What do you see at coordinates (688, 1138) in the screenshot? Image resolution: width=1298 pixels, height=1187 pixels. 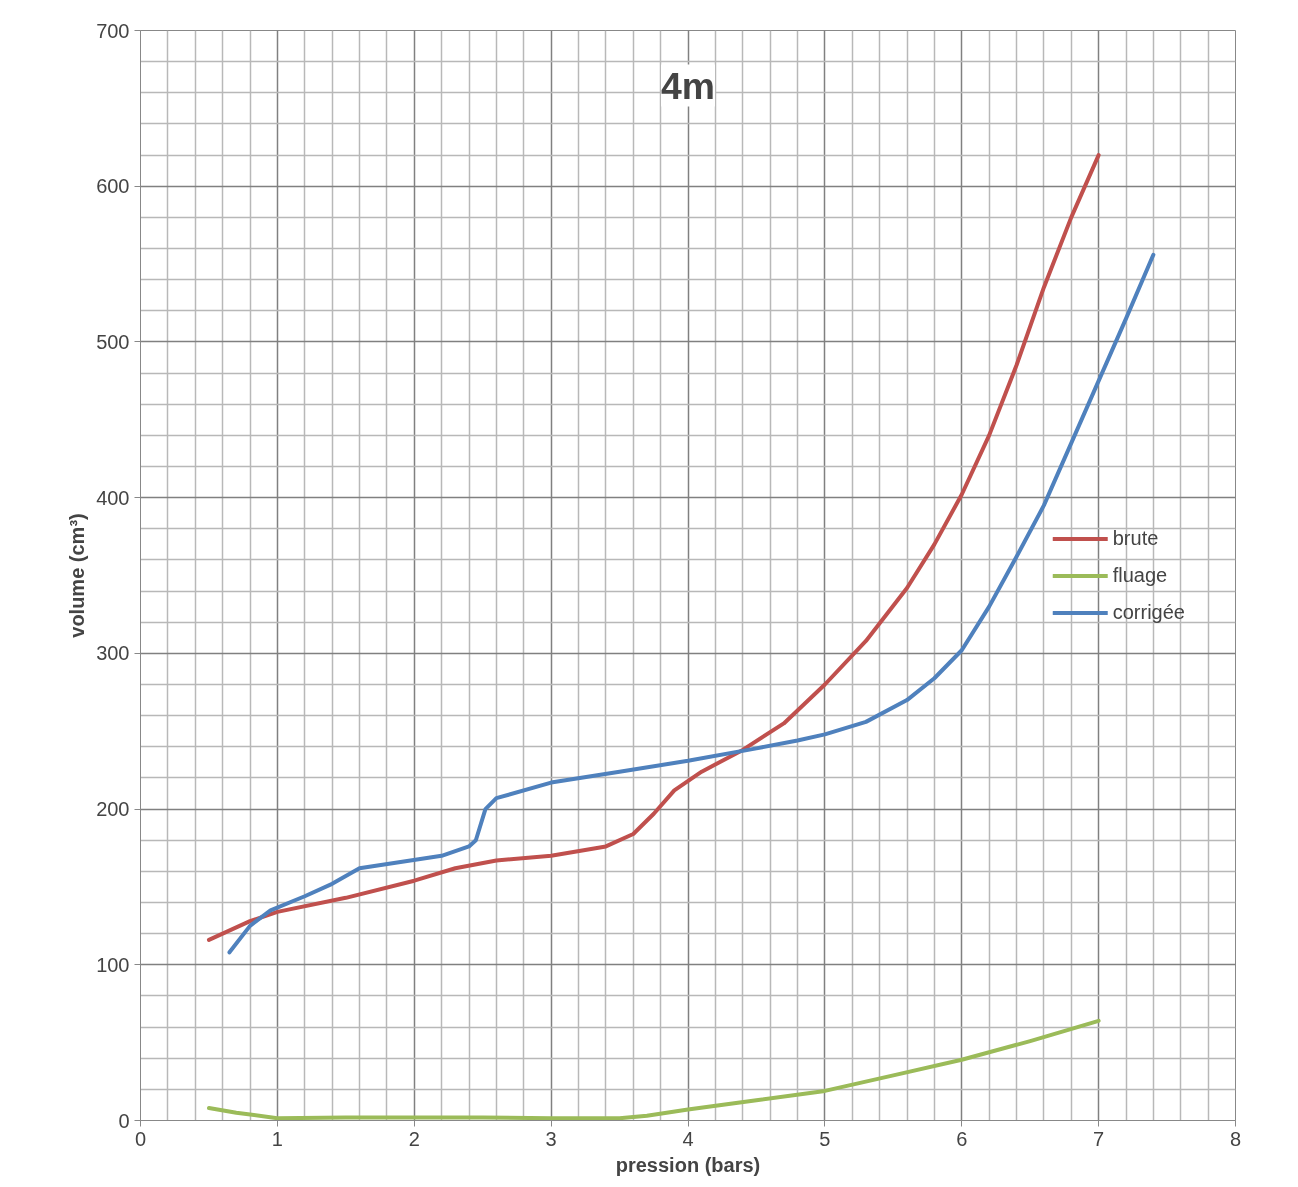 I see `x-tick-label: 4` at bounding box center [688, 1138].